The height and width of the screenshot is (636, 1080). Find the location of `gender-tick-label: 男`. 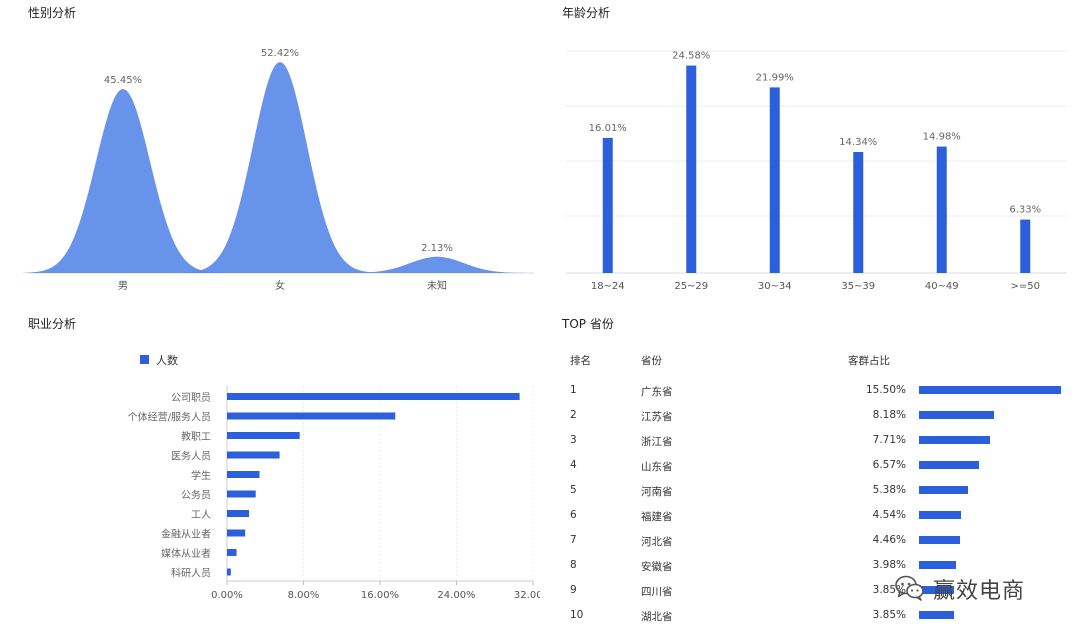

gender-tick-label: 男 is located at coordinates (123, 286).